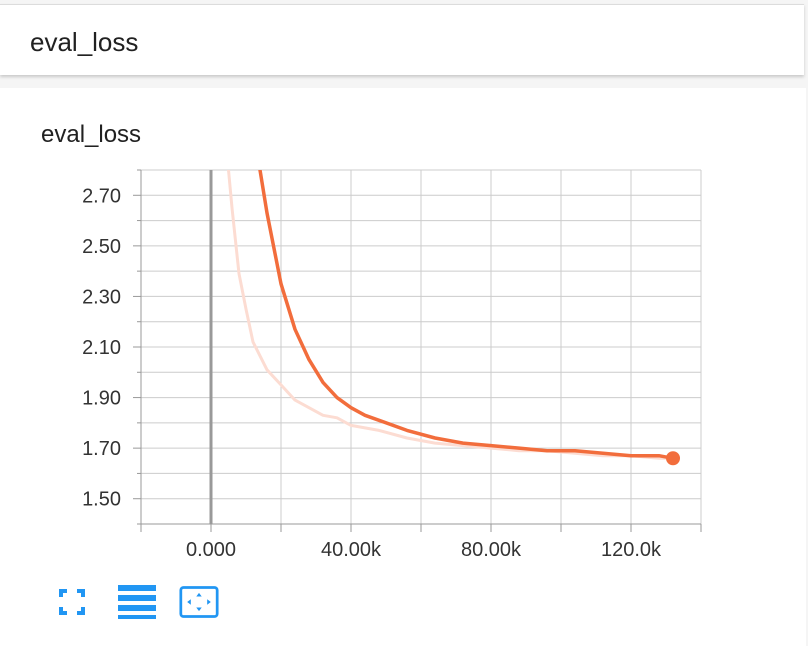 This screenshot has height=646, width=808. I want to click on y-tick-label: 2.30, so click(101, 297).